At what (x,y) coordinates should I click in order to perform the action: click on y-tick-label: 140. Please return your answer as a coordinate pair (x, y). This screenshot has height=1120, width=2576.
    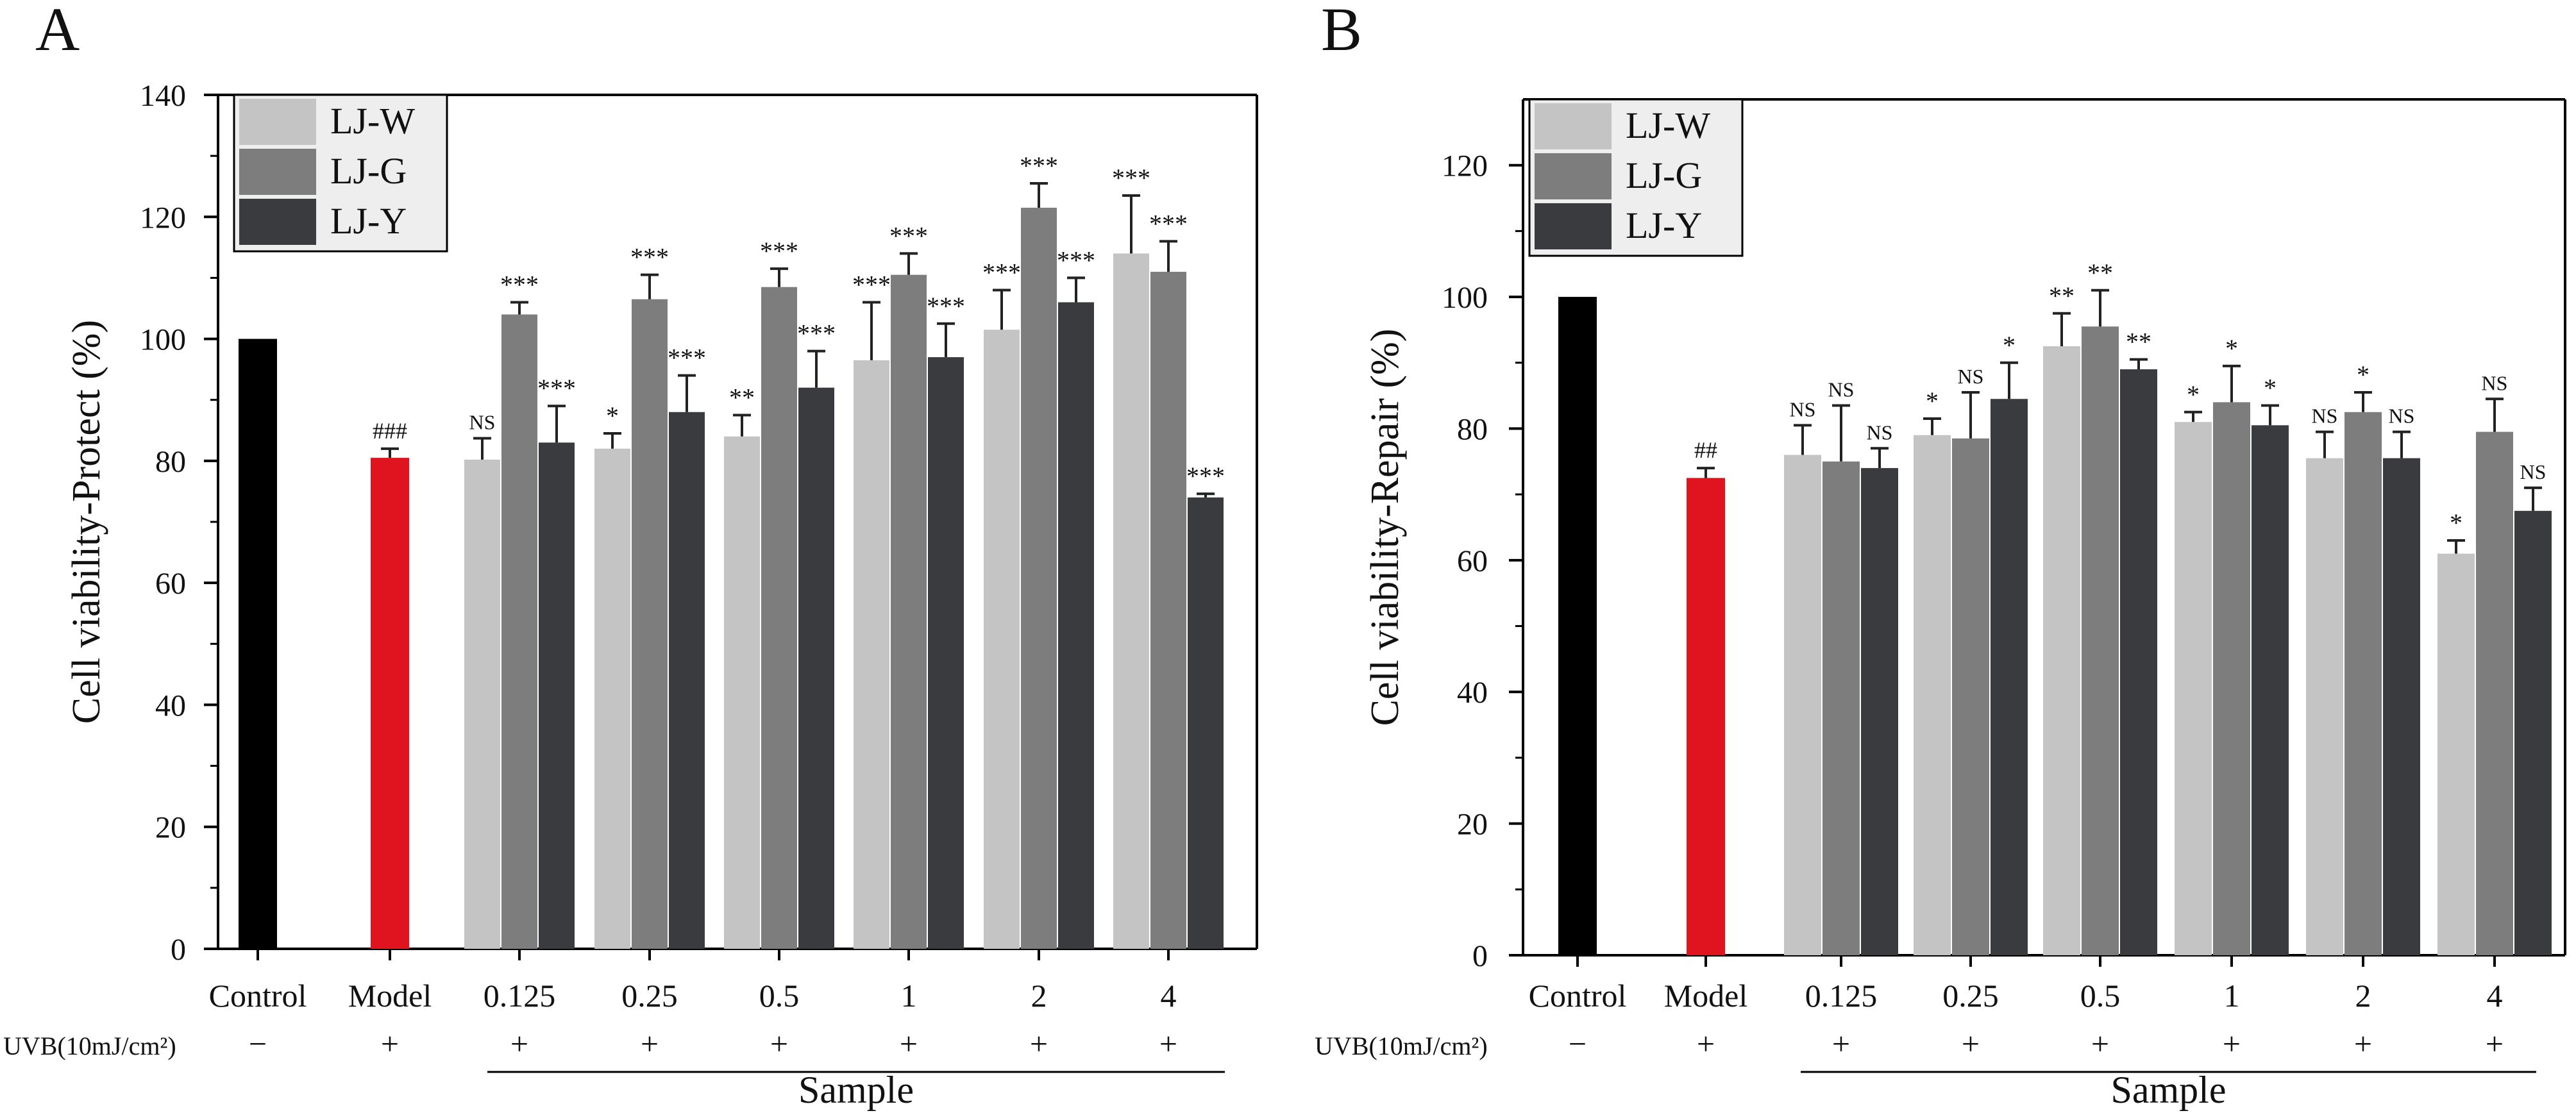
    Looking at the image, I should click on (163, 96).